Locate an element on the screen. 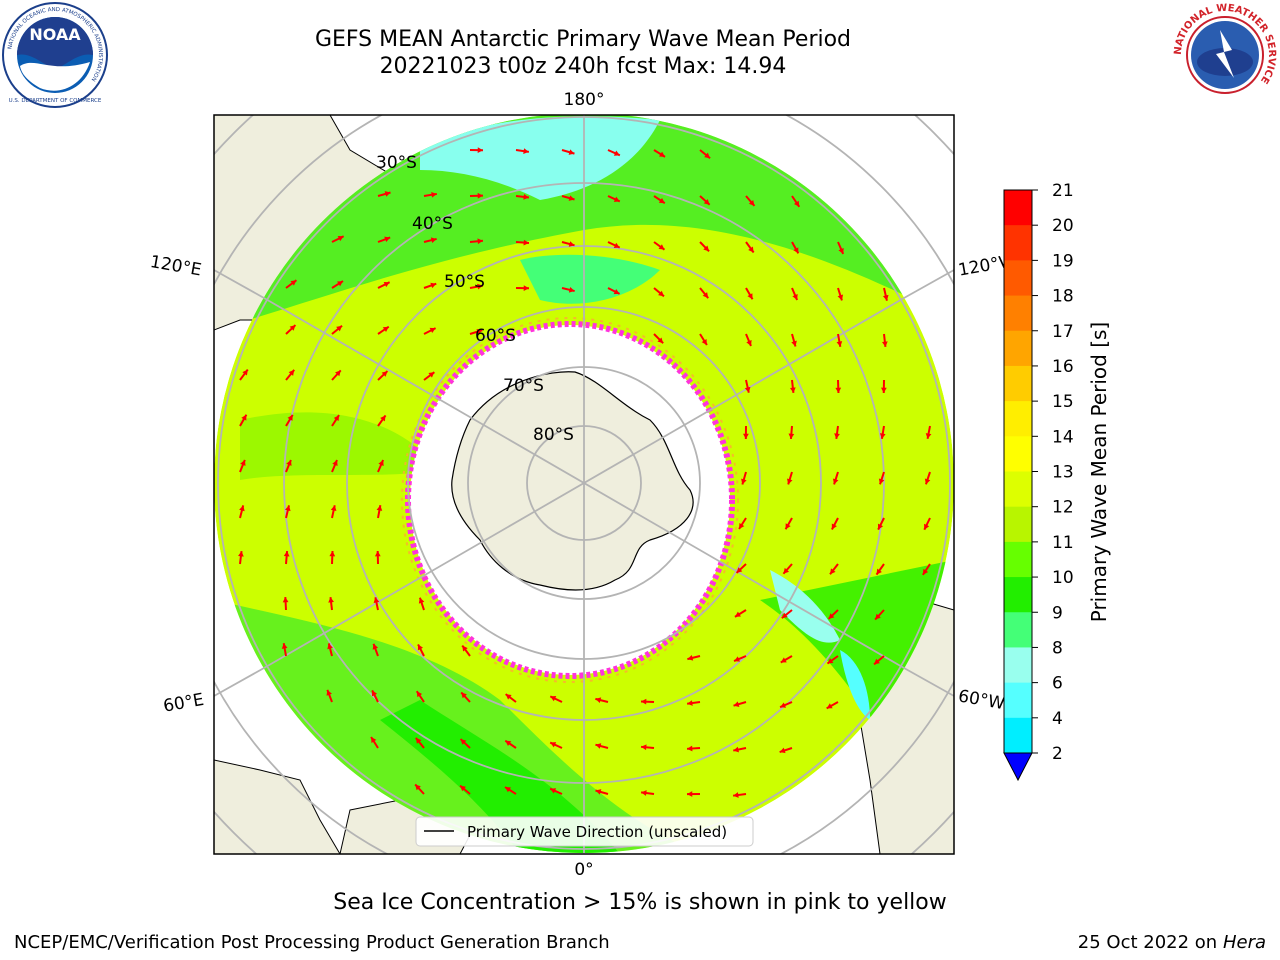 The width and height of the screenshot is (1280, 960). chart-subtitle: 20221023 t00z 240h fcst Max: 14.94 is located at coordinates (583, 66).